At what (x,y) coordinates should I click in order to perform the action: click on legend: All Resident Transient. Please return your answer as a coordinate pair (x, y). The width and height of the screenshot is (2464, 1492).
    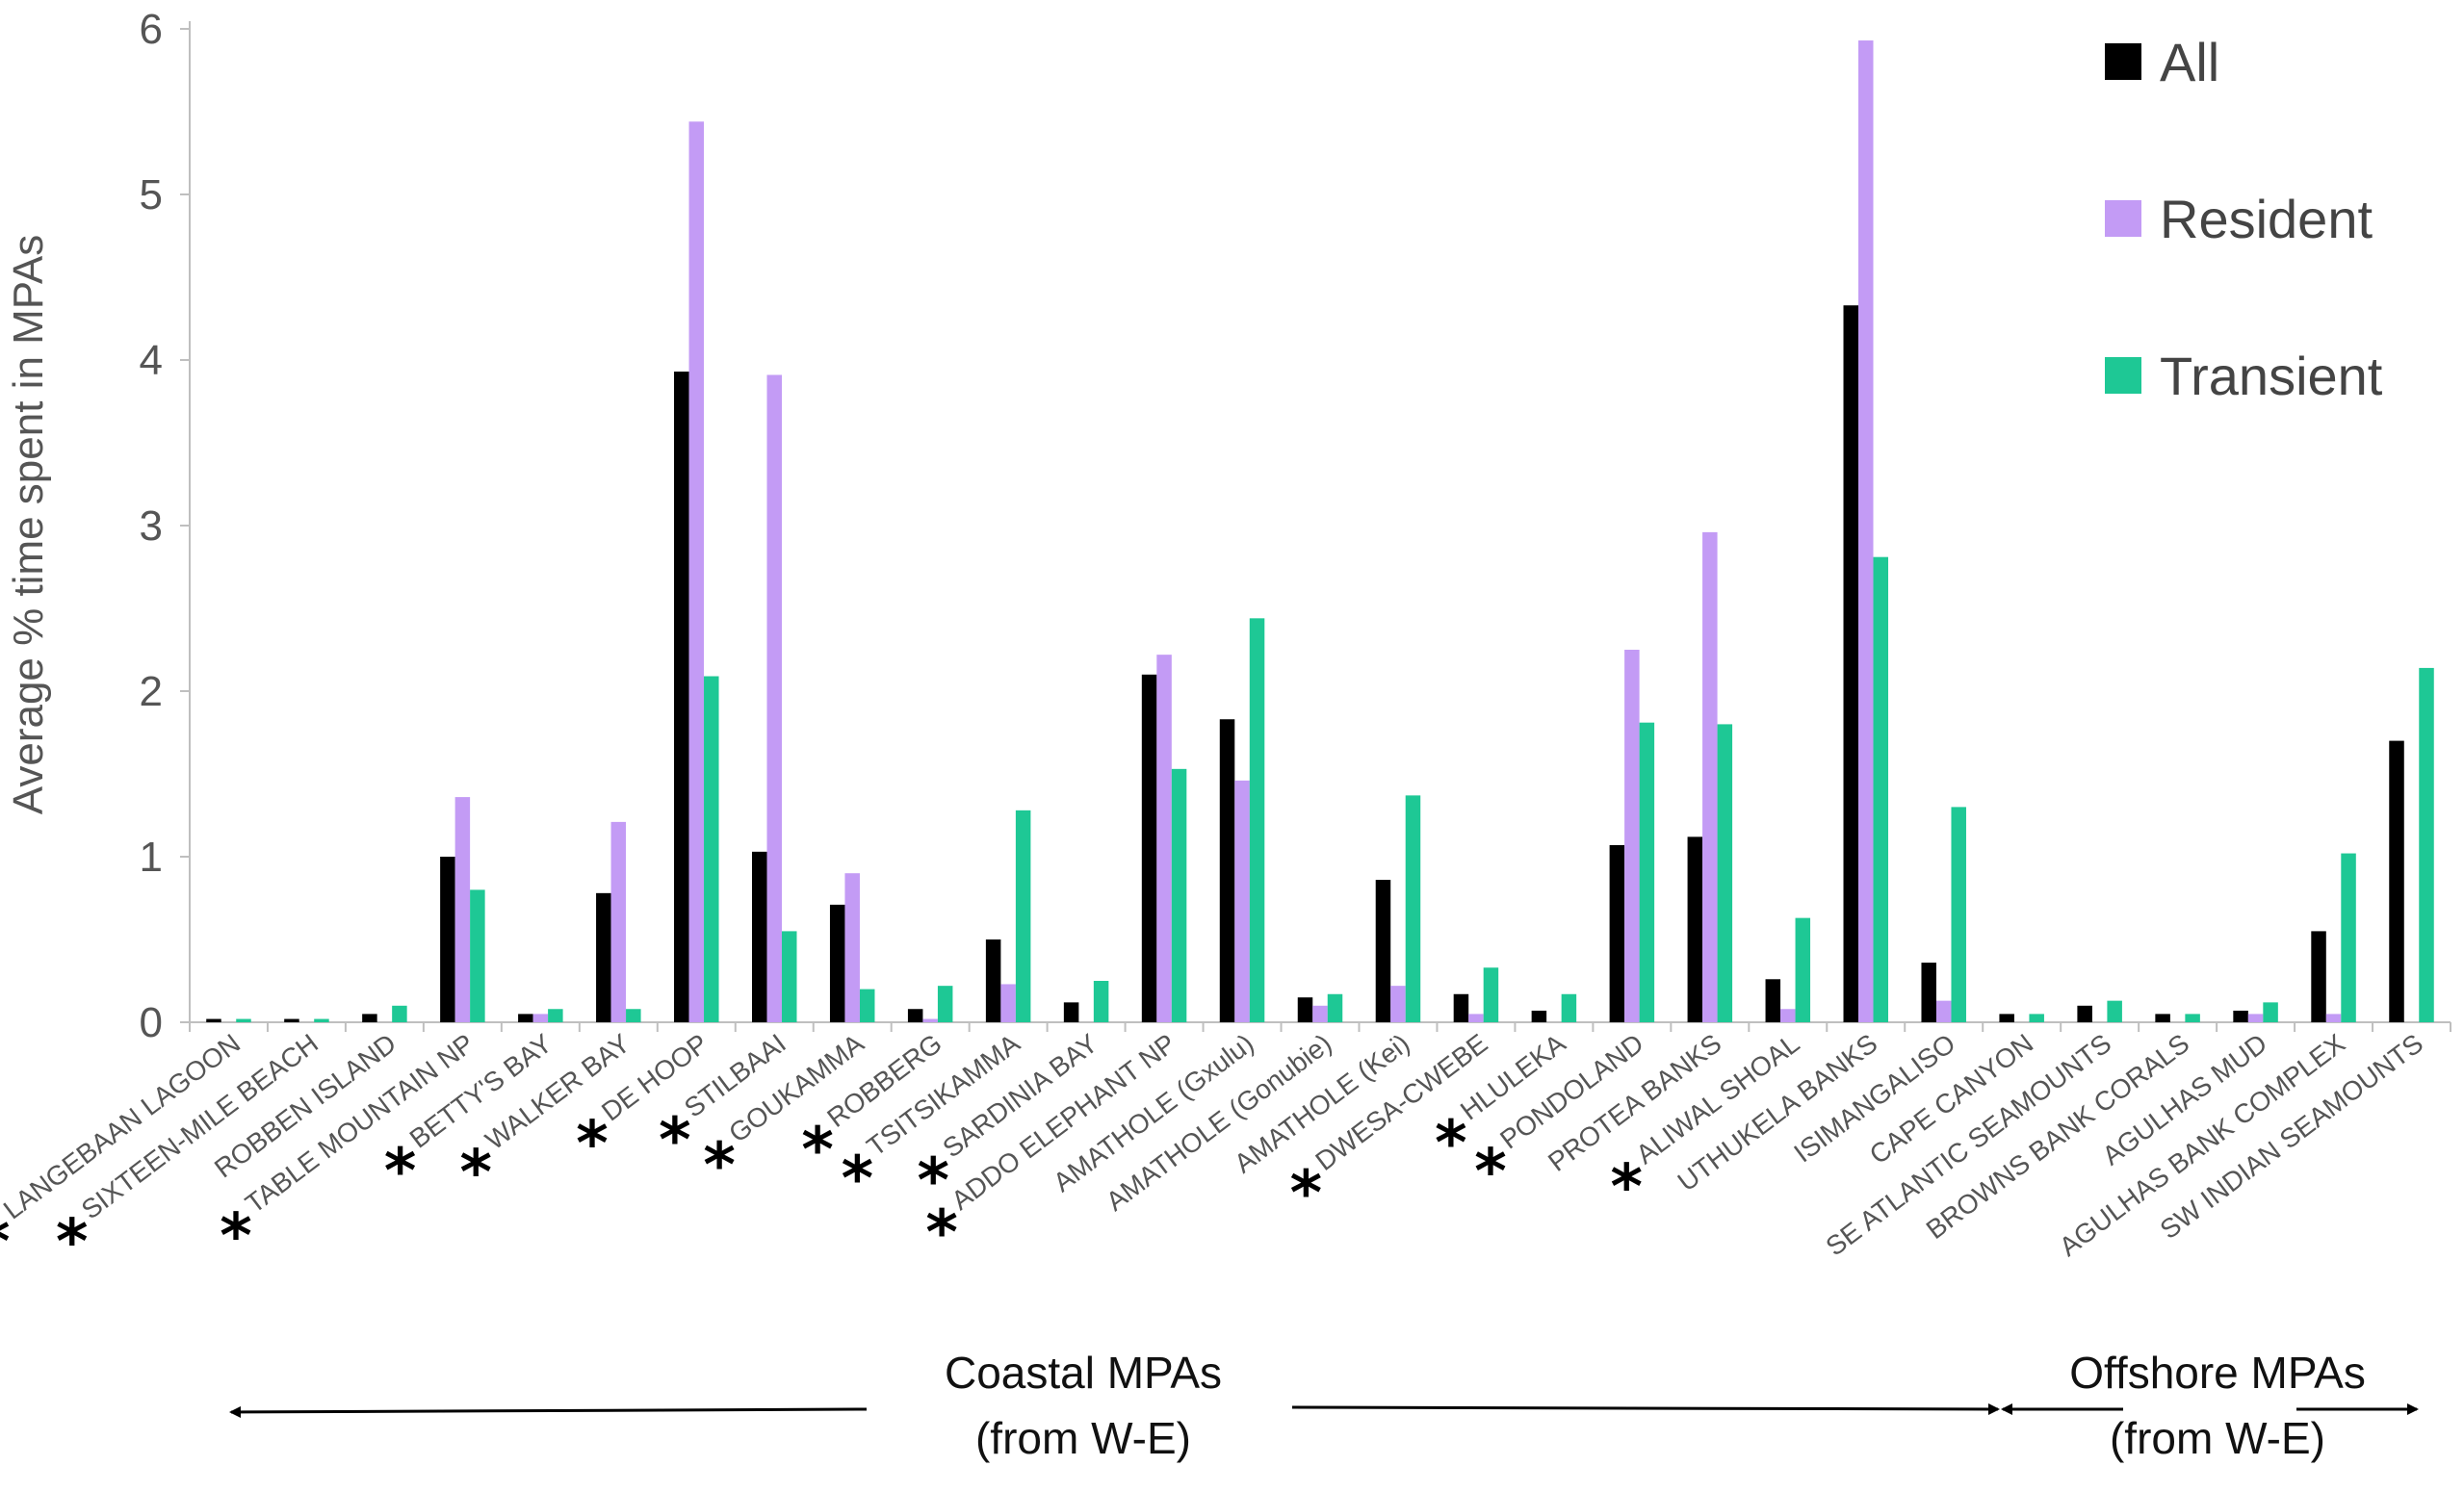
    Looking at the image, I should click on (2244, 219).